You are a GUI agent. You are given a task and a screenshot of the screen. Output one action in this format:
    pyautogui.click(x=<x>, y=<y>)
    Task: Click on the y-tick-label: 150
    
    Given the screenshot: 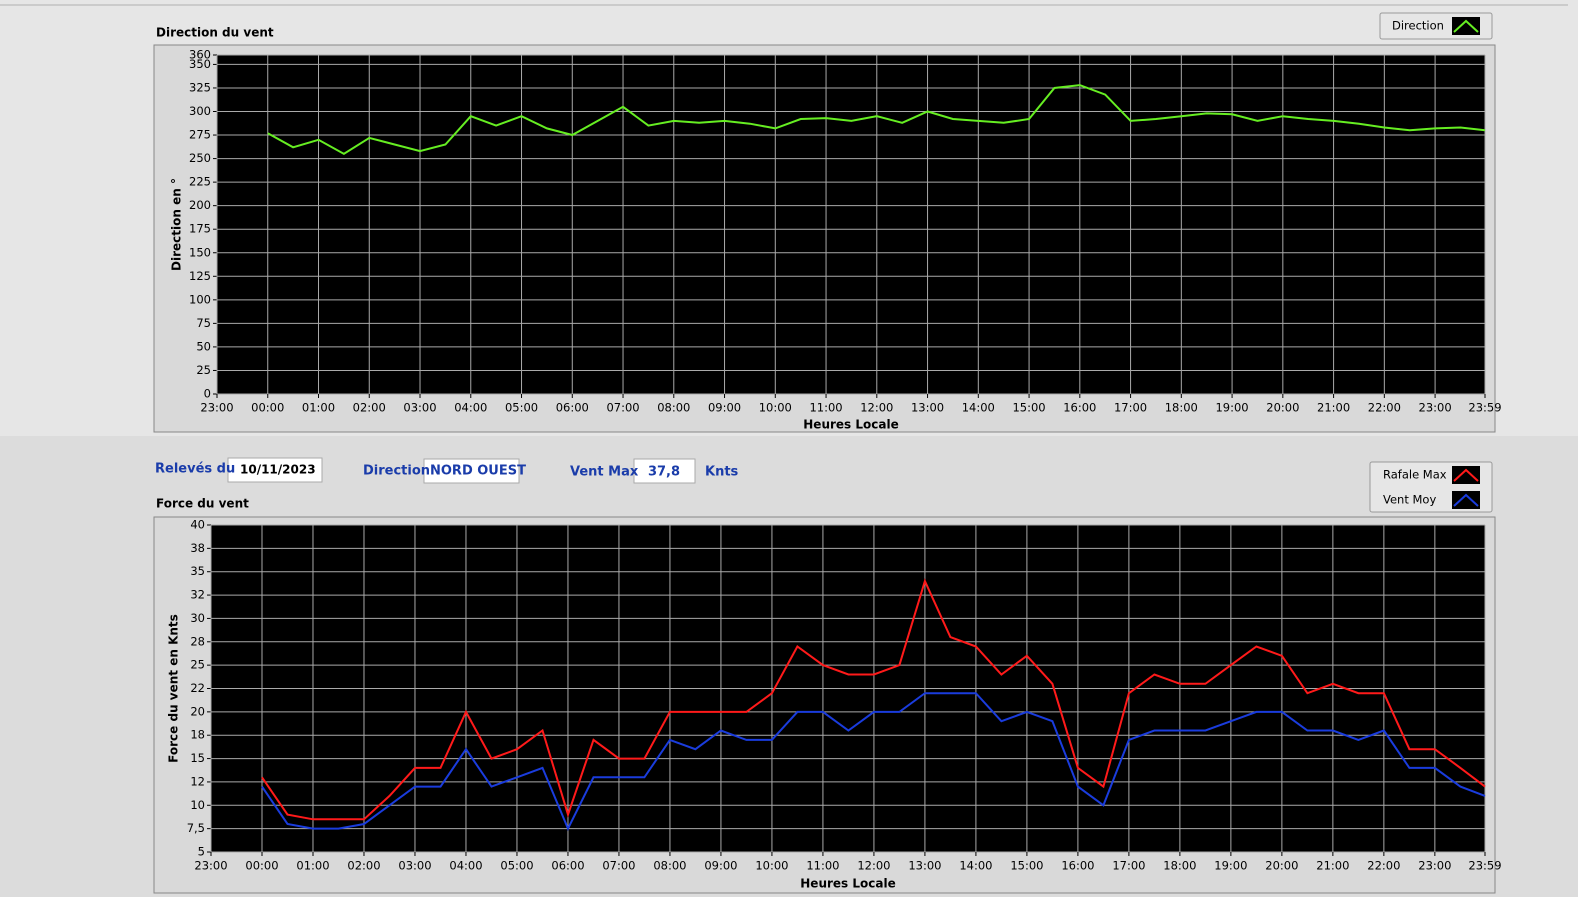 What is the action you would take?
    pyautogui.click(x=200, y=252)
    